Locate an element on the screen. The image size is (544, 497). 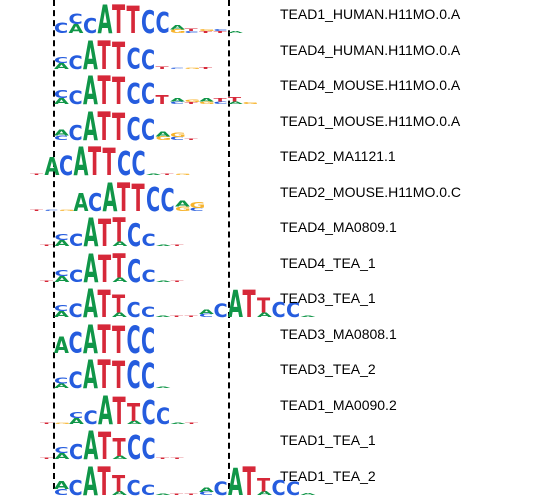
motif-row: T G A C C A T A T C C A T TEAD1_MA0090.2 is located at coordinates (272, 411).